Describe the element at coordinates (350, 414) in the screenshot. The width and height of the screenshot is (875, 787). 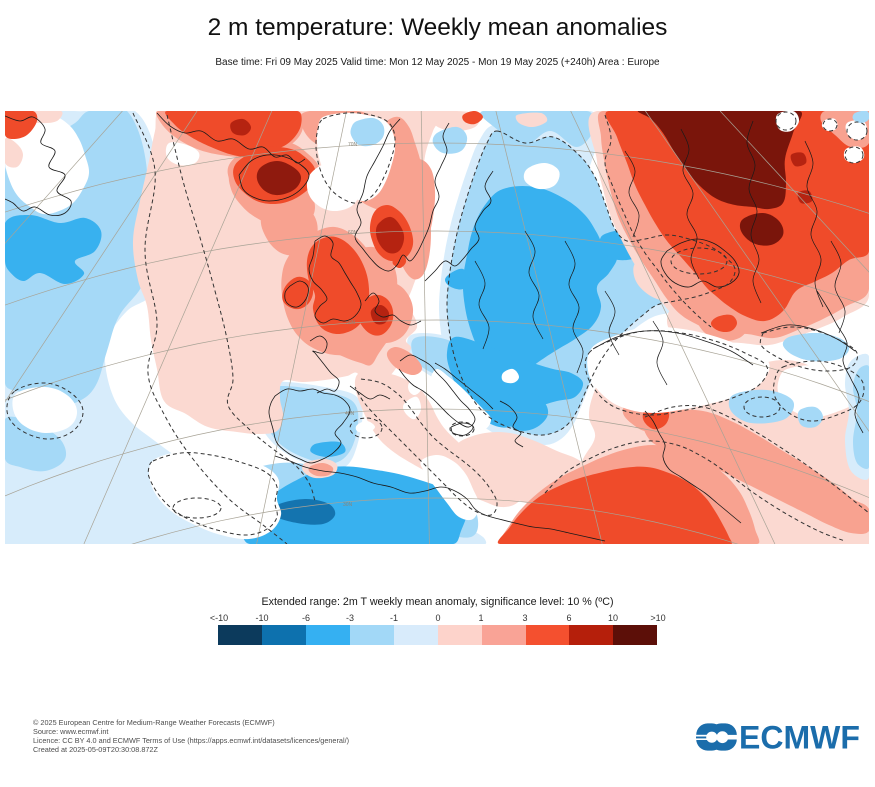
I see `svg-text: 40N` at that location.